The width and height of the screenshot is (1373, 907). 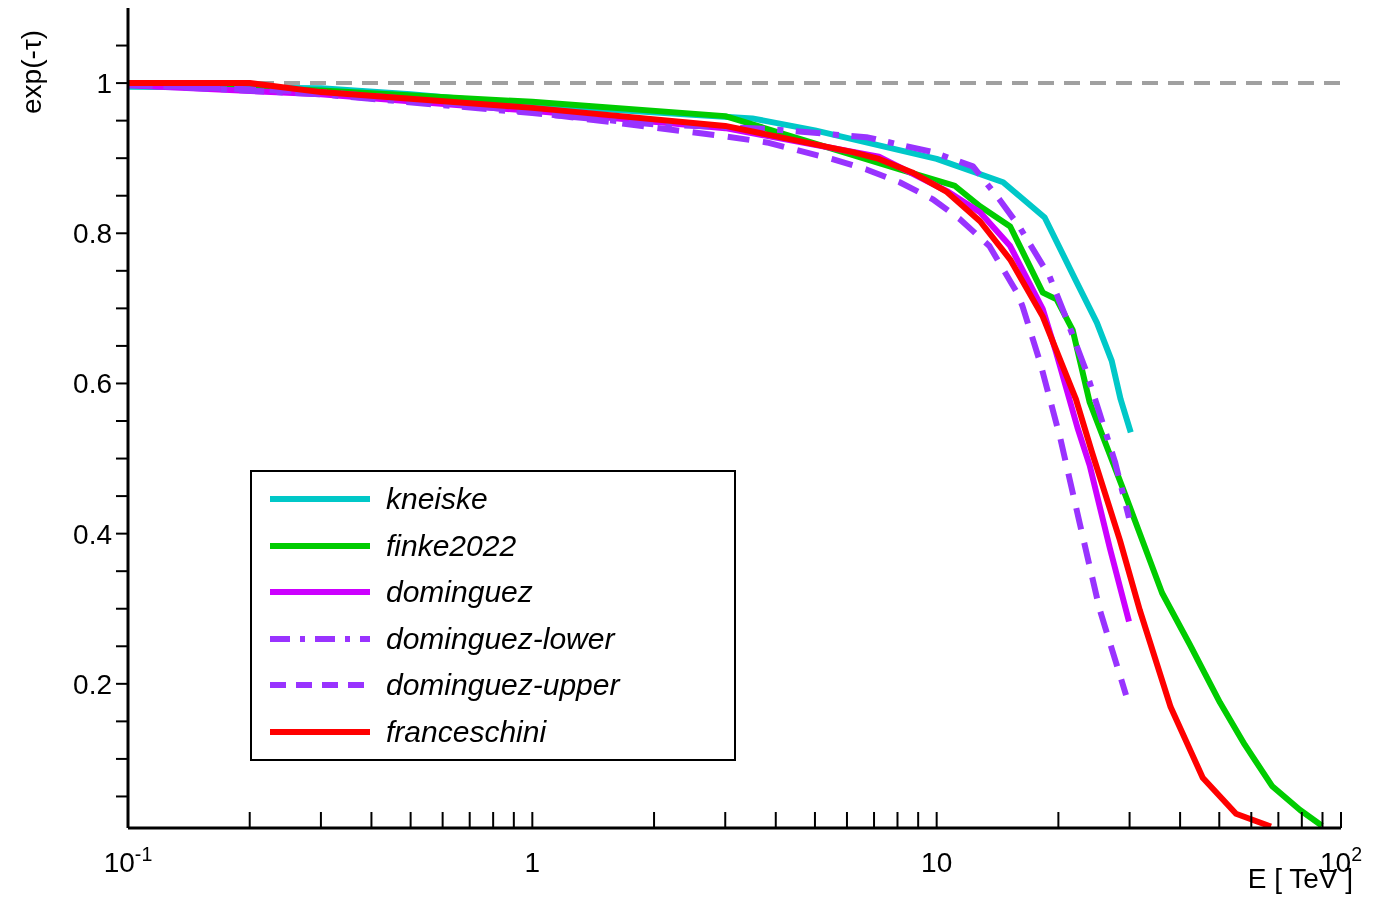 What do you see at coordinates (437, 499) in the screenshot?
I see `legend-label: kneiske` at bounding box center [437, 499].